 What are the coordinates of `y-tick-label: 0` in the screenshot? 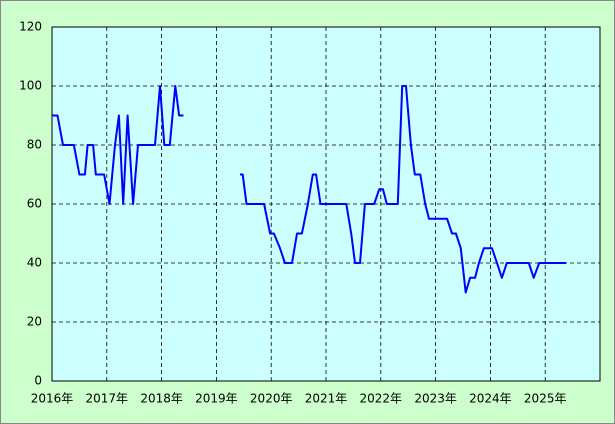 It's located at (38, 381).